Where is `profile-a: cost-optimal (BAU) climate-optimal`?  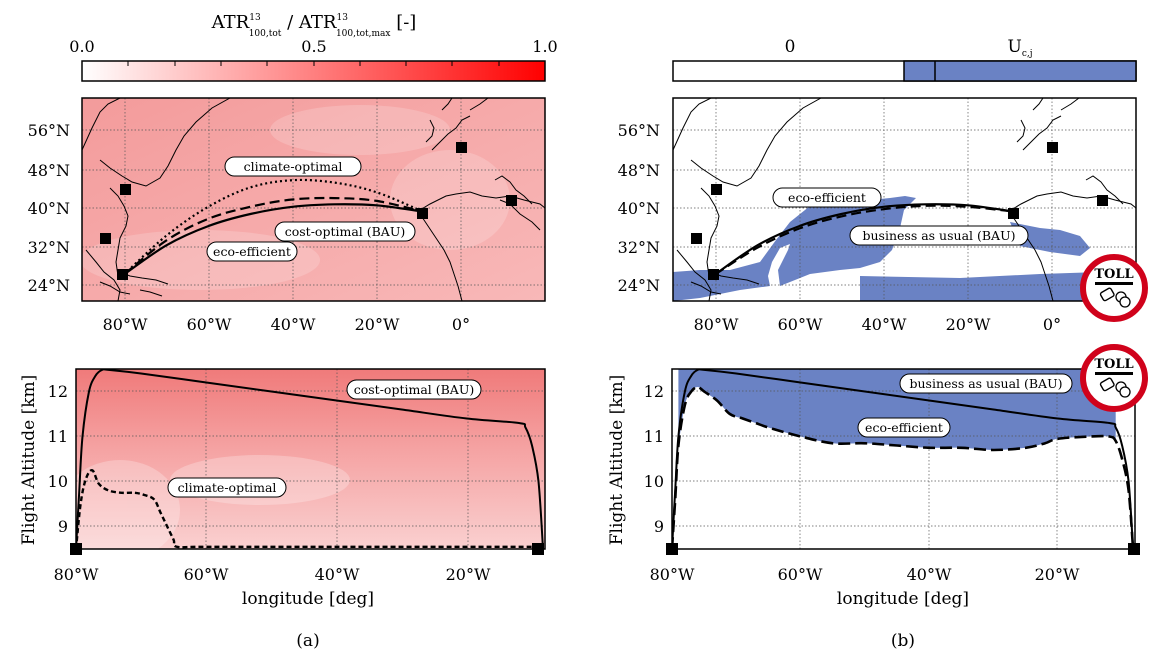 profile-a: cost-optimal (BAU) climate-optimal is located at coordinates (310, 459).